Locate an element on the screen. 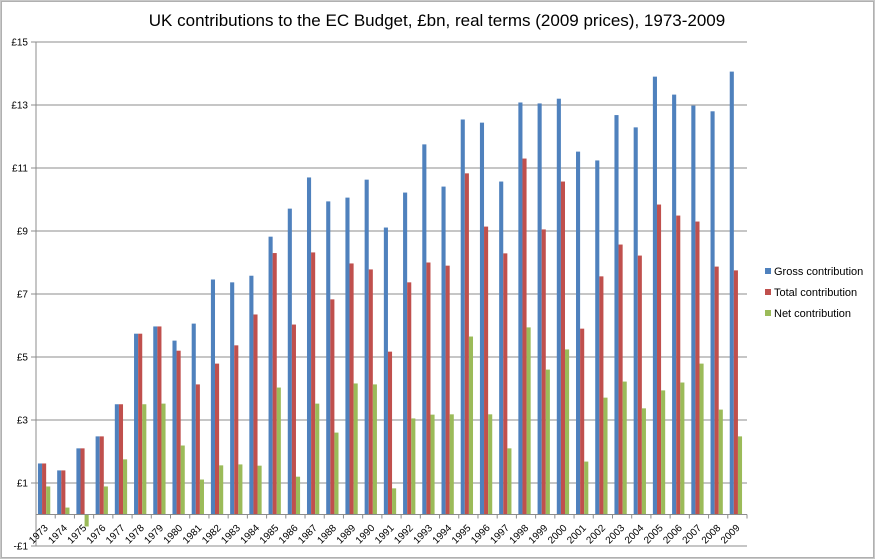 The height and width of the screenshot is (559, 875). bar-net-contribution-1984 is located at coordinates (259, 490).